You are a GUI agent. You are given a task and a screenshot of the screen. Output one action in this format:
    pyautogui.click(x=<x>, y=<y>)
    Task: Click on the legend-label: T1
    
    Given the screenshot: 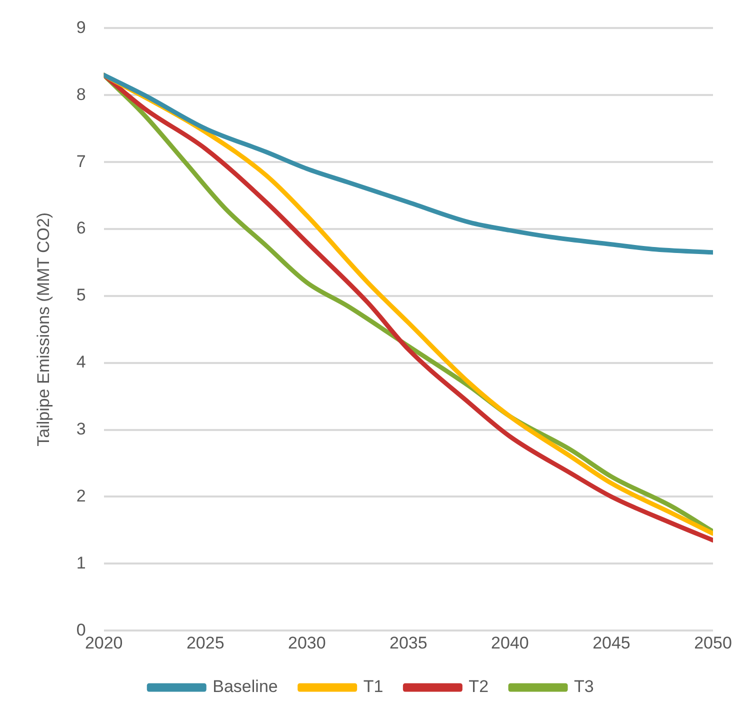 What is the action you would take?
    pyautogui.click(x=373, y=686)
    